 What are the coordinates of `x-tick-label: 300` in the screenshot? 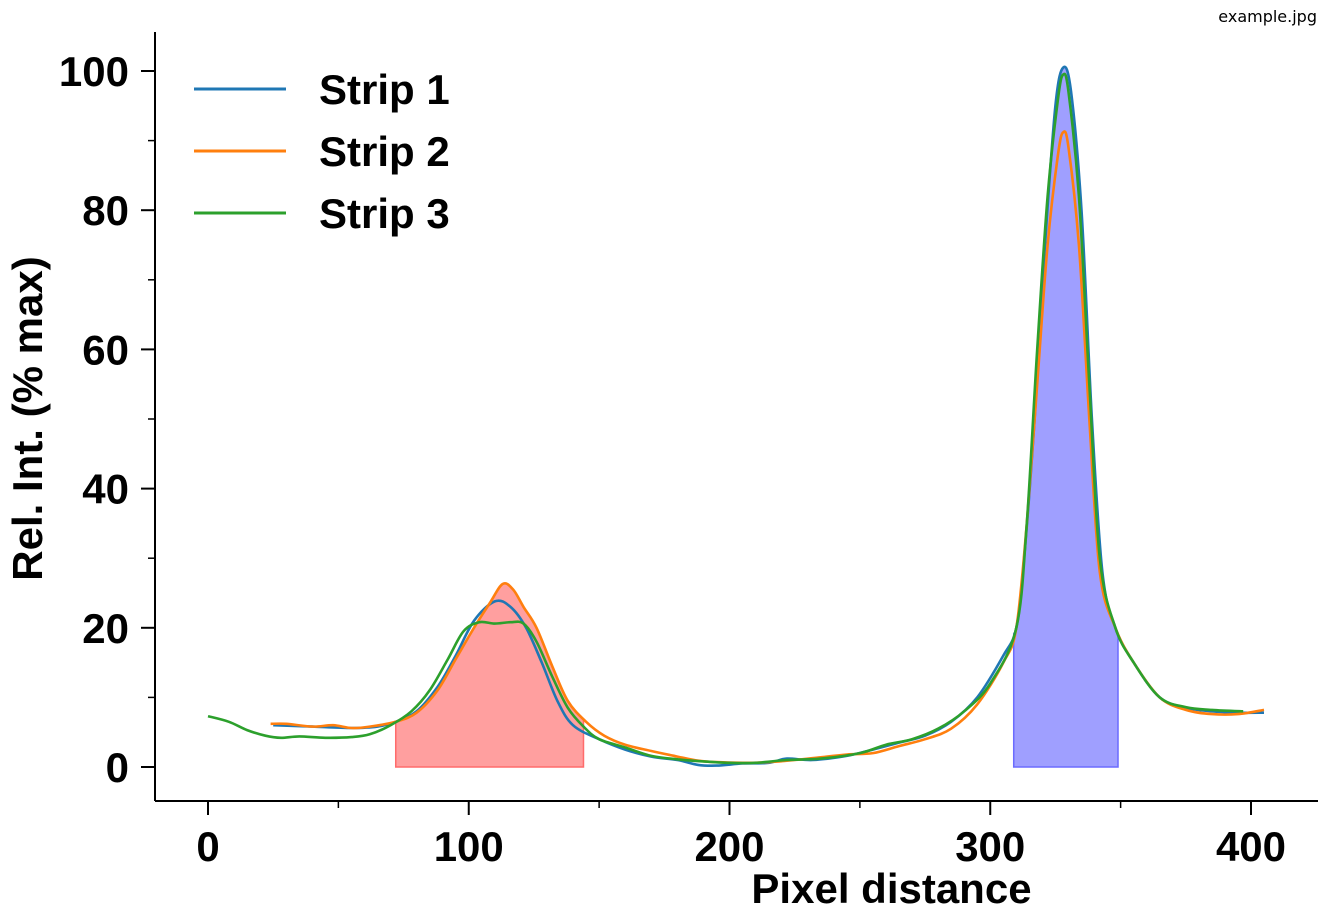 It's located at (990, 846).